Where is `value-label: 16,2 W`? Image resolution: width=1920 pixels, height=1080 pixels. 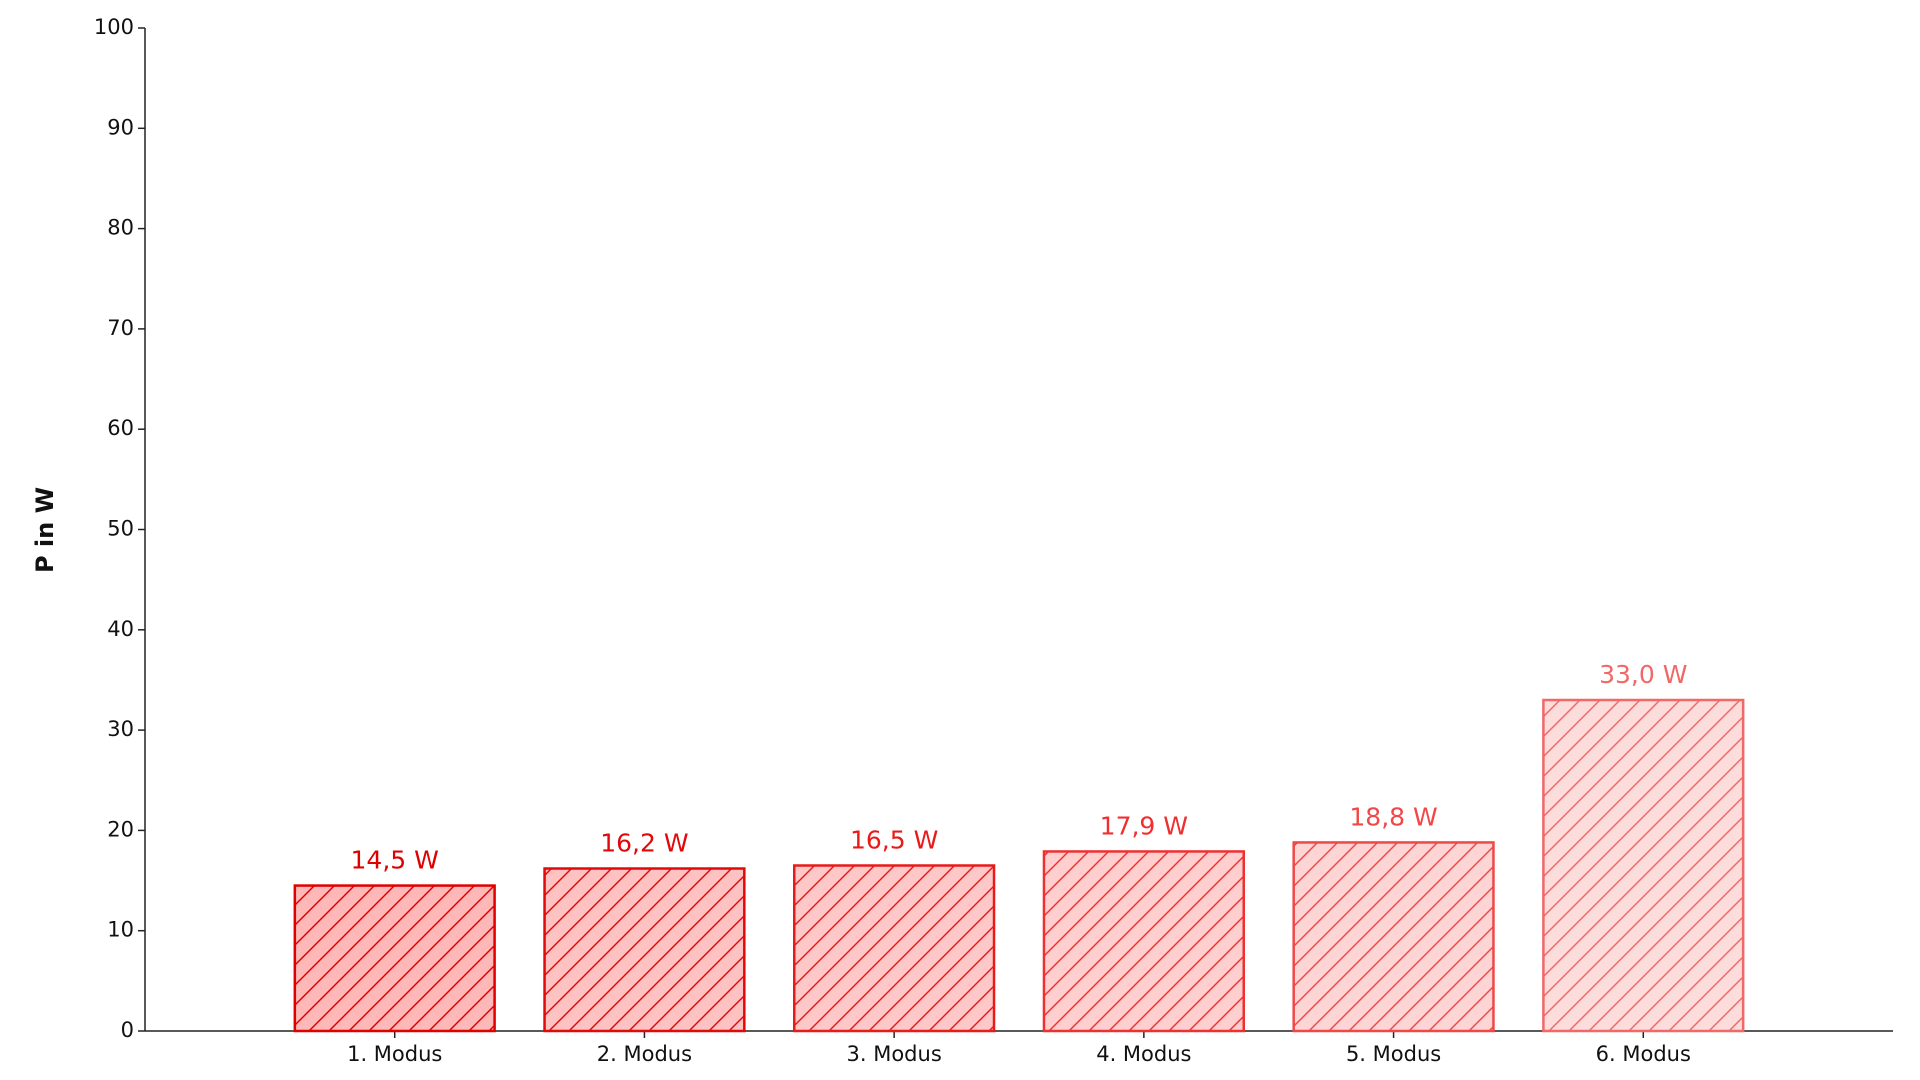 value-label: 16,2 W is located at coordinates (644, 843).